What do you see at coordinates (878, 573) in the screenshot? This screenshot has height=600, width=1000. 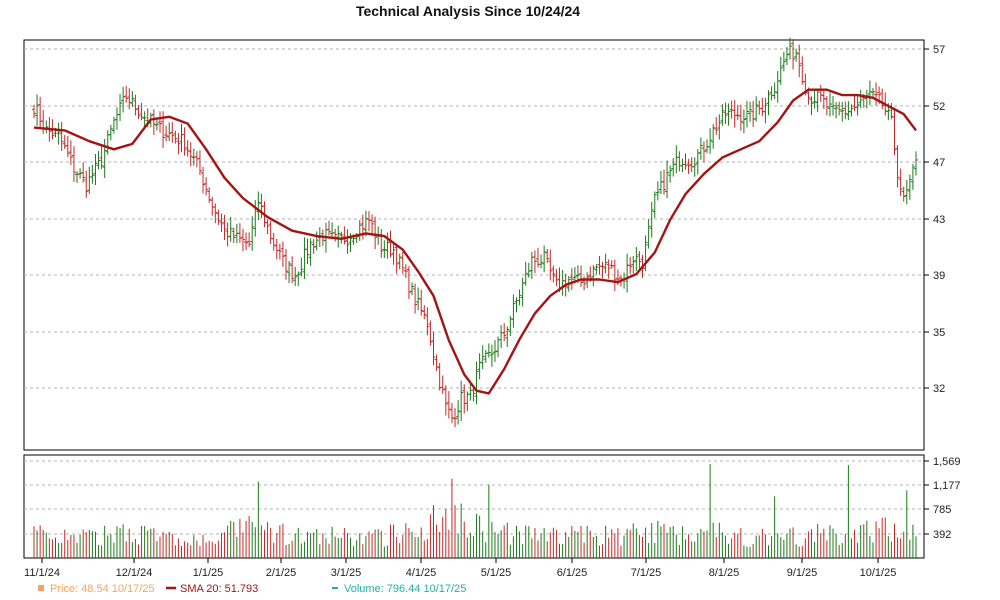 I see `date-tick-label: 10/1/25` at bounding box center [878, 573].